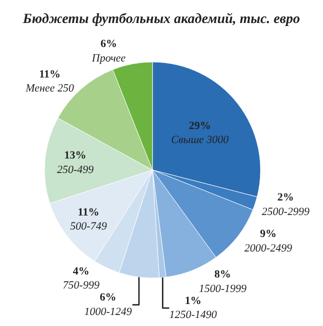 The height and width of the screenshot is (326, 323). I want to click on slice-label: 750-999, so click(81, 286).